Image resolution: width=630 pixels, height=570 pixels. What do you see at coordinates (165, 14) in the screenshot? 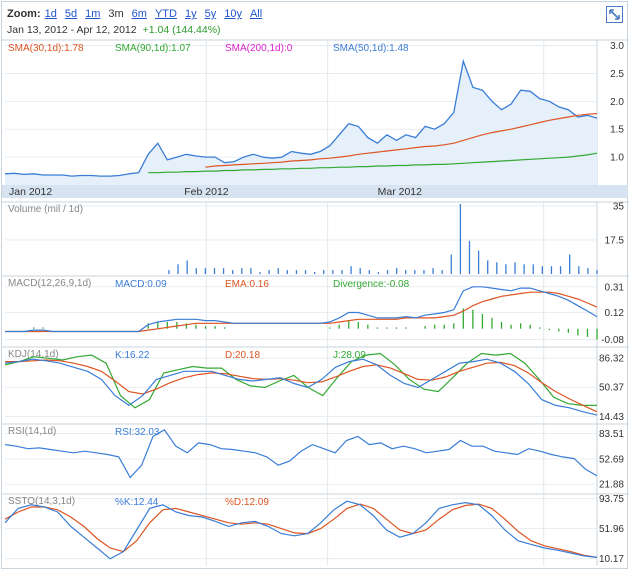
I see `zoom-option-ytd: YTD` at bounding box center [165, 14].